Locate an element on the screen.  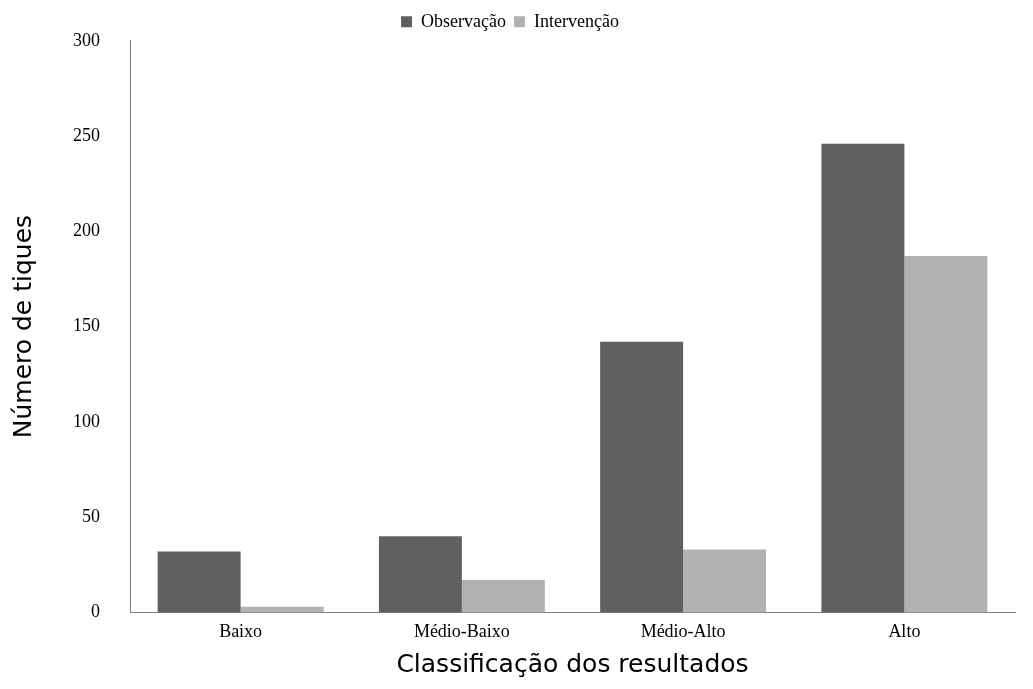
y-tick-label: 0 is located at coordinates (95, 611).